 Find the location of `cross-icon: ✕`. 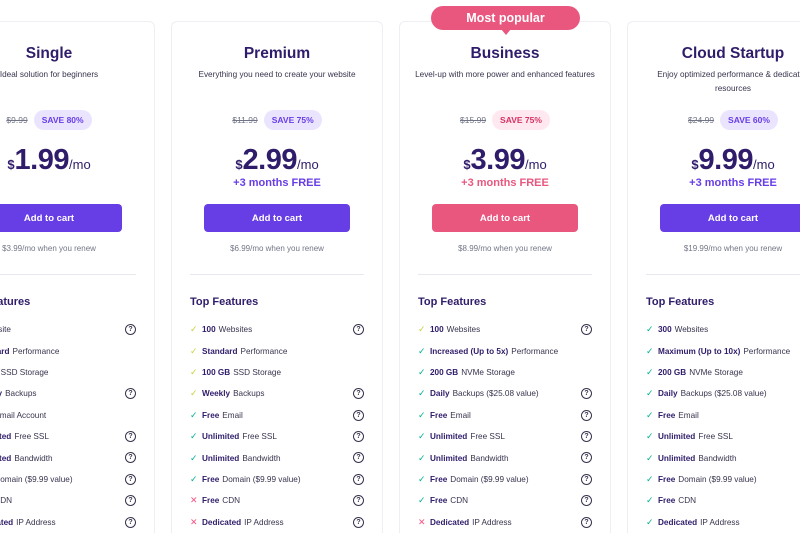

cross-icon: ✕ is located at coordinates (194, 521).